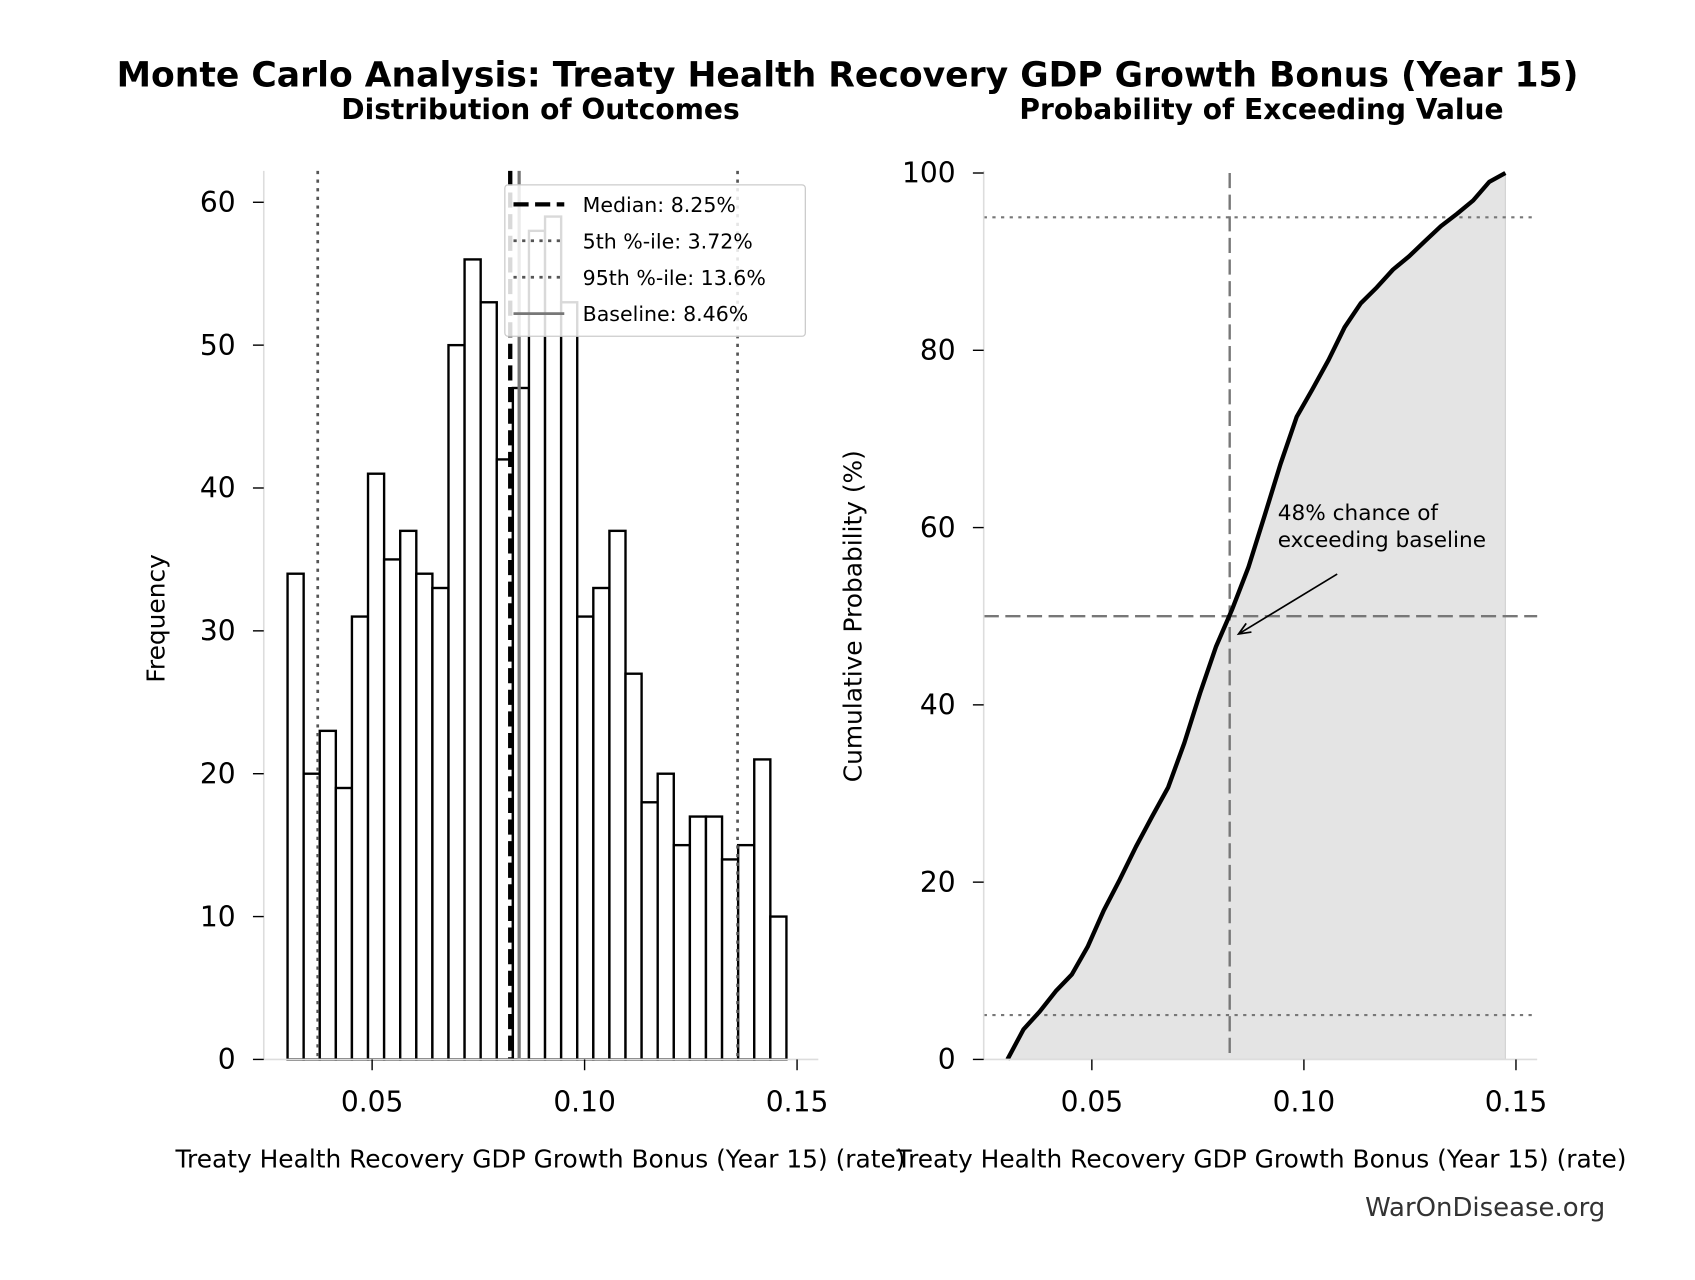 The height and width of the screenshot is (1280, 1695). I want to click on y-tick-label: 80, so click(938, 350).